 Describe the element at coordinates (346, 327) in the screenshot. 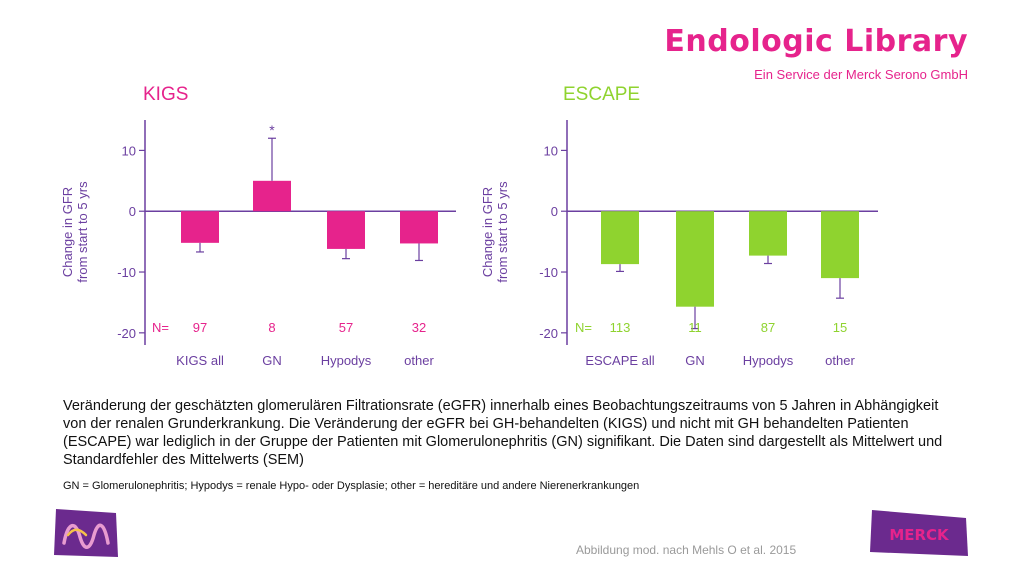

I see `chart0-n-value: 57` at that location.